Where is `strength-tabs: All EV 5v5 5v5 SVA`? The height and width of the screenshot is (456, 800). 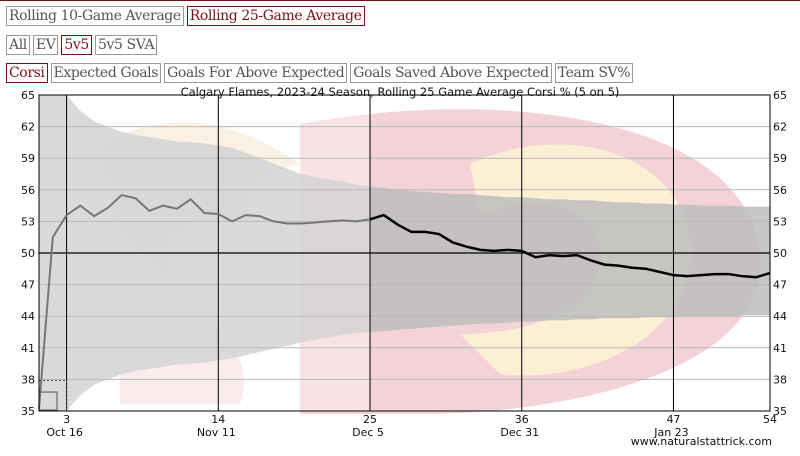 strength-tabs: All EV 5v5 5v5 SVA is located at coordinates (82, 46).